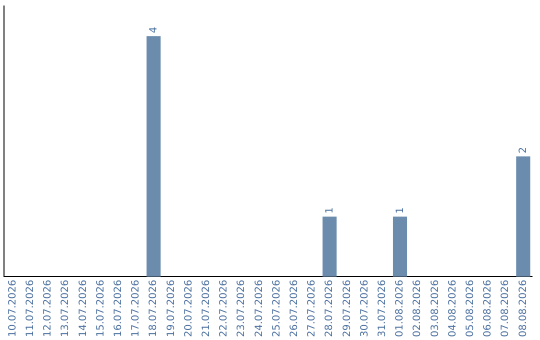  What do you see at coordinates (418, 309) in the screenshot?
I see `x-tick-label: 02.08.2026` at bounding box center [418, 309].